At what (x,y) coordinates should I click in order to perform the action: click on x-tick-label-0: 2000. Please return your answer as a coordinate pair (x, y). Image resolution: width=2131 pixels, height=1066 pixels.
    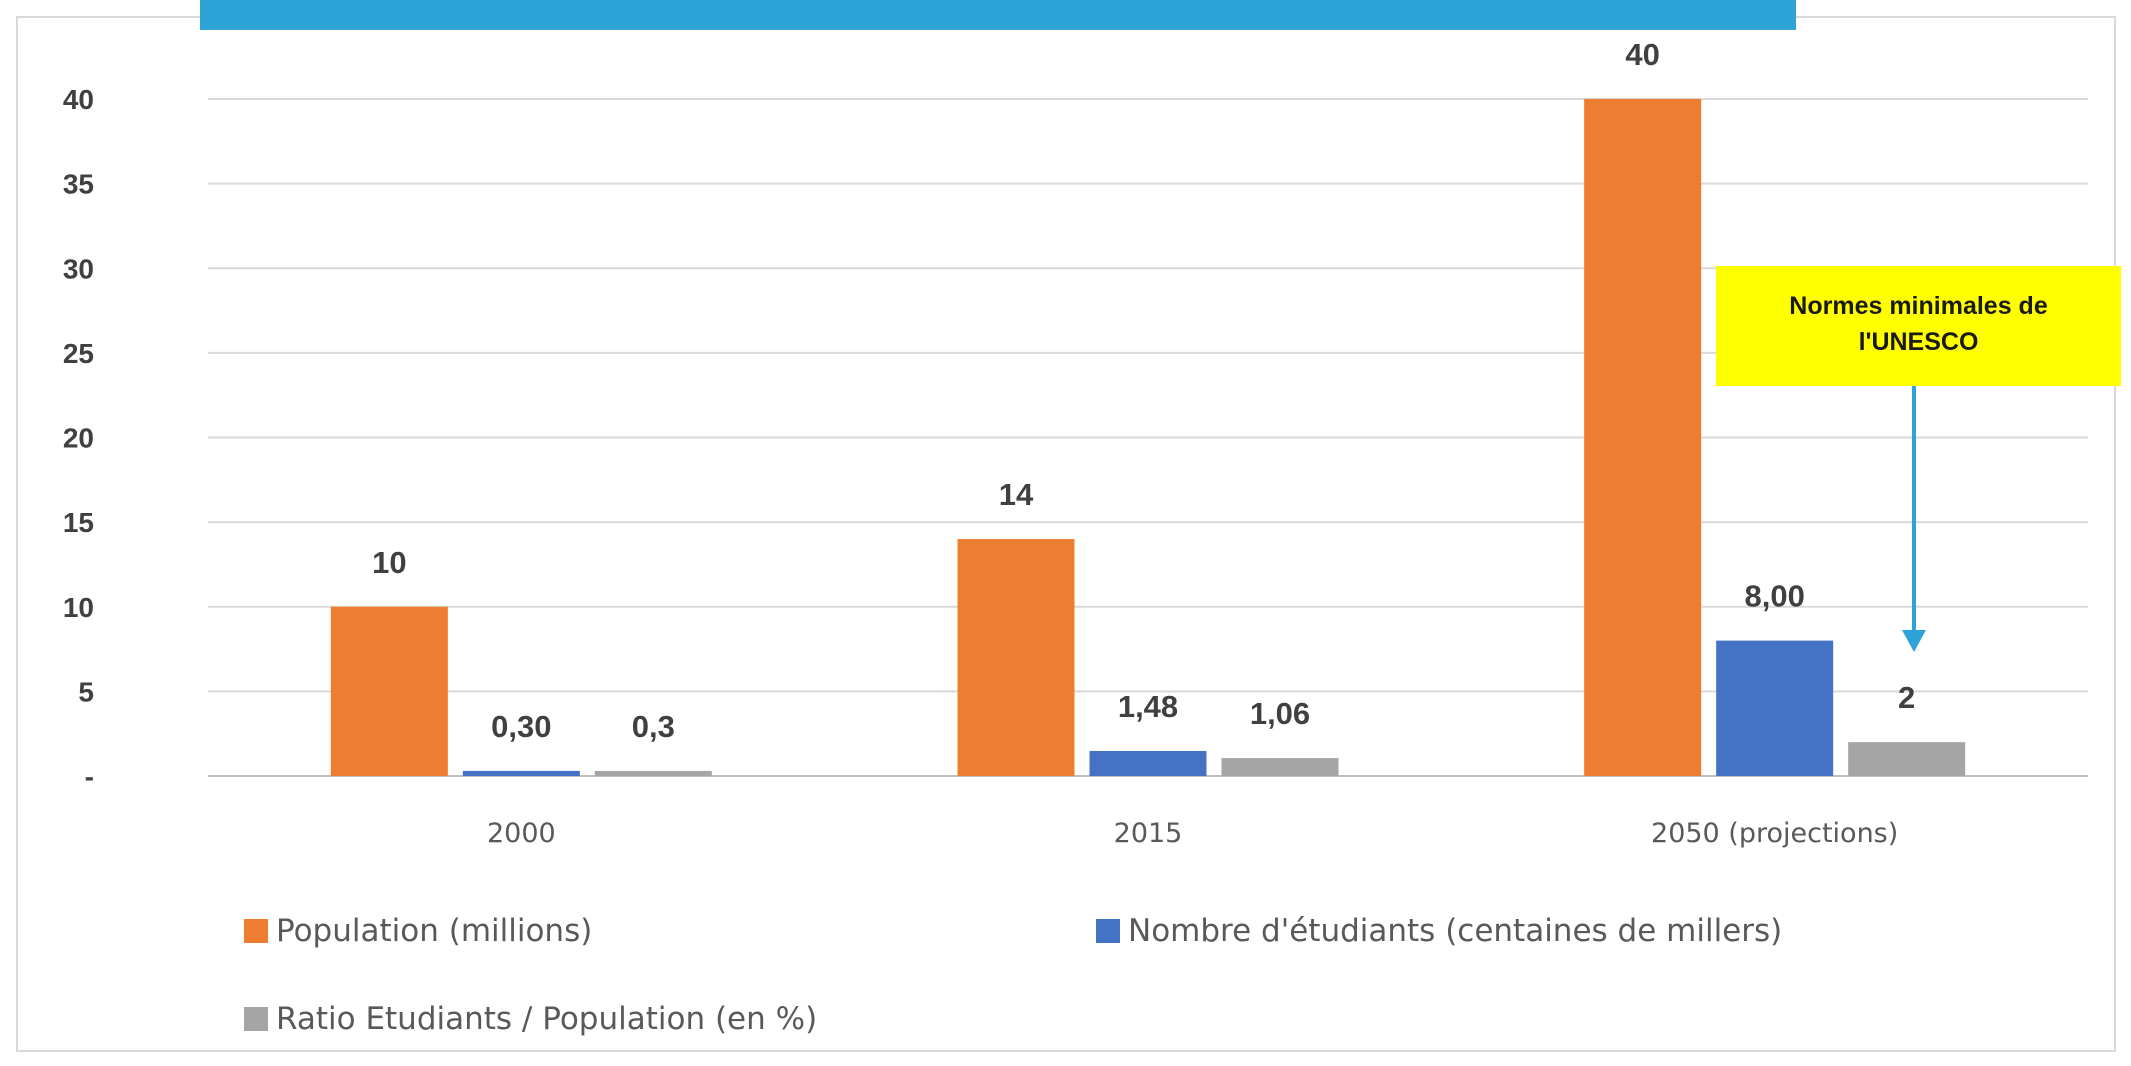
    Looking at the image, I should click on (521, 833).